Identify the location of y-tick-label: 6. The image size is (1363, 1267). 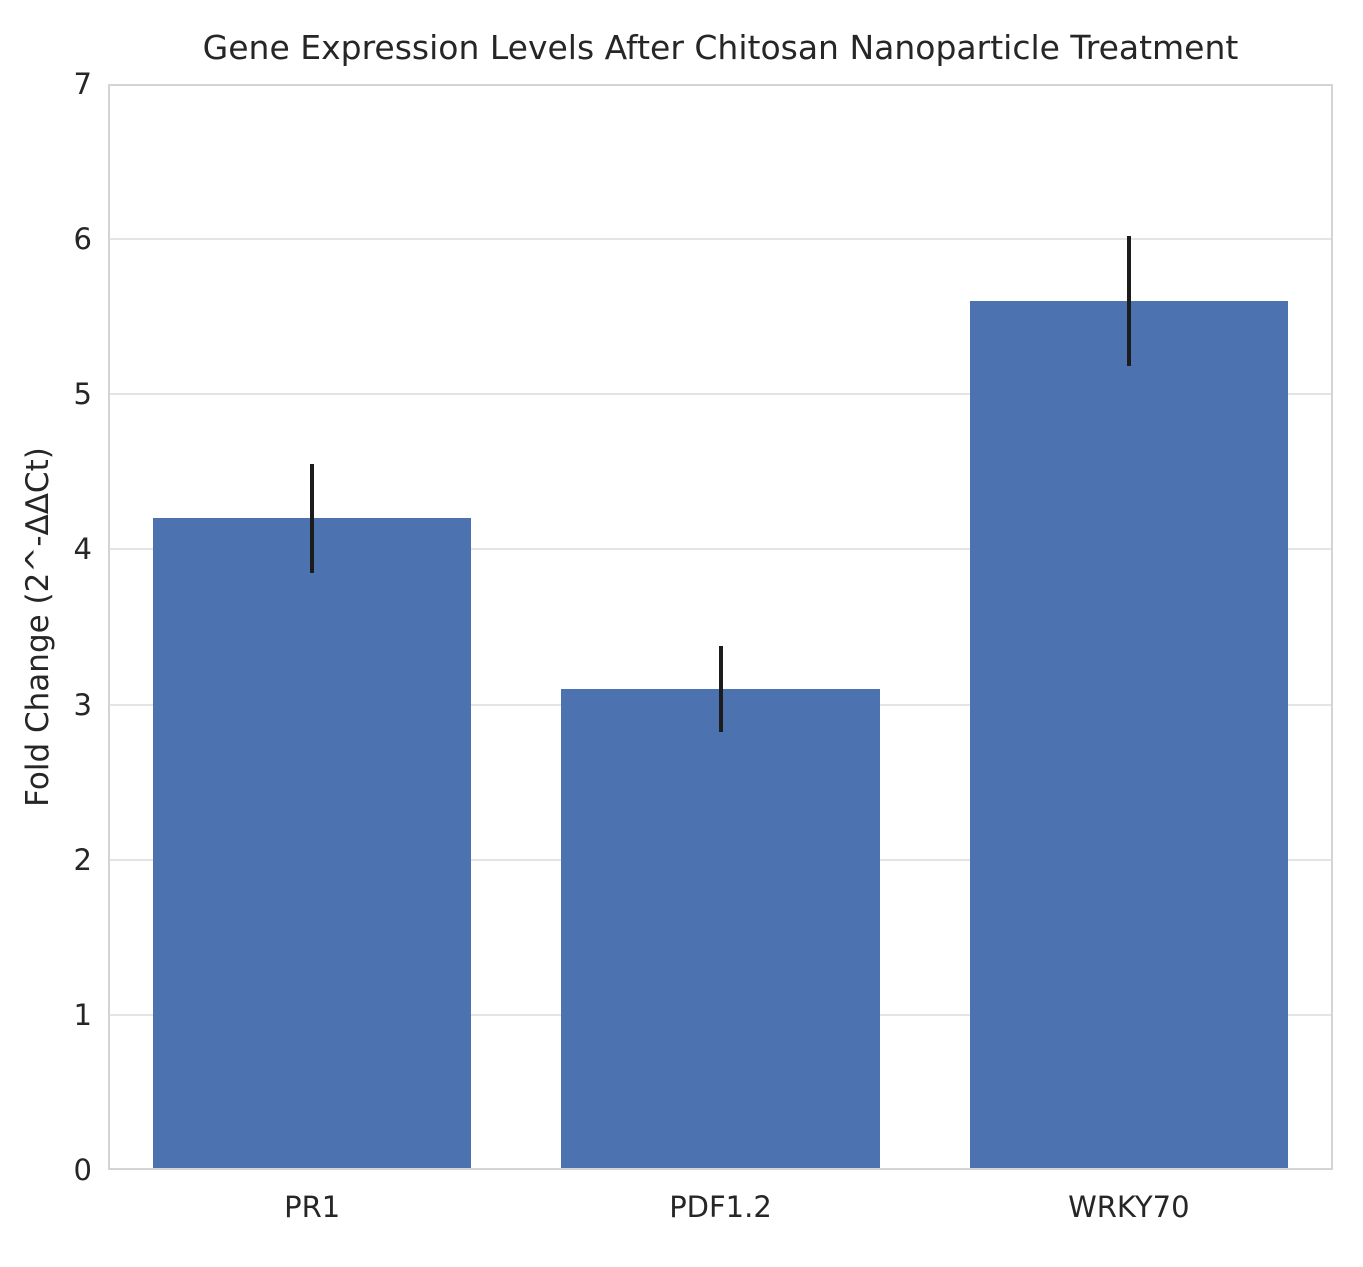
(82, 239).